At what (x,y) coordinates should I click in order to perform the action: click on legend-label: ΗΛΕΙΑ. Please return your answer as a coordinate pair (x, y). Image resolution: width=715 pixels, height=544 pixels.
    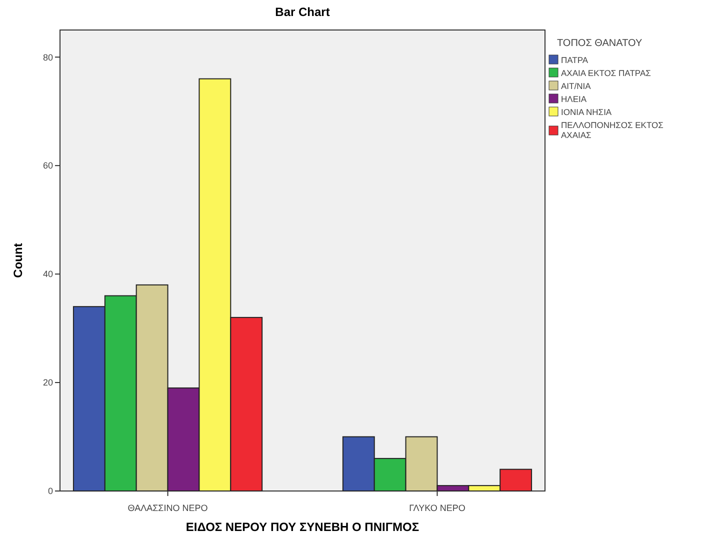
    Looking at the image, I should click on (574, 99).